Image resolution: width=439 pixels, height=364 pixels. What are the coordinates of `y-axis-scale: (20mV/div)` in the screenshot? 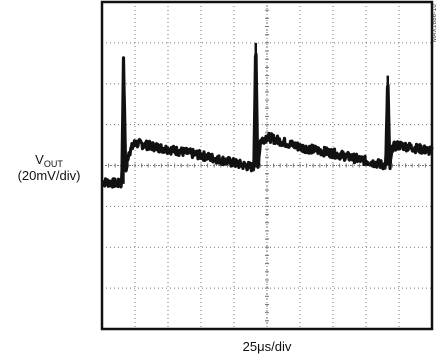 It's located at (49, 175).